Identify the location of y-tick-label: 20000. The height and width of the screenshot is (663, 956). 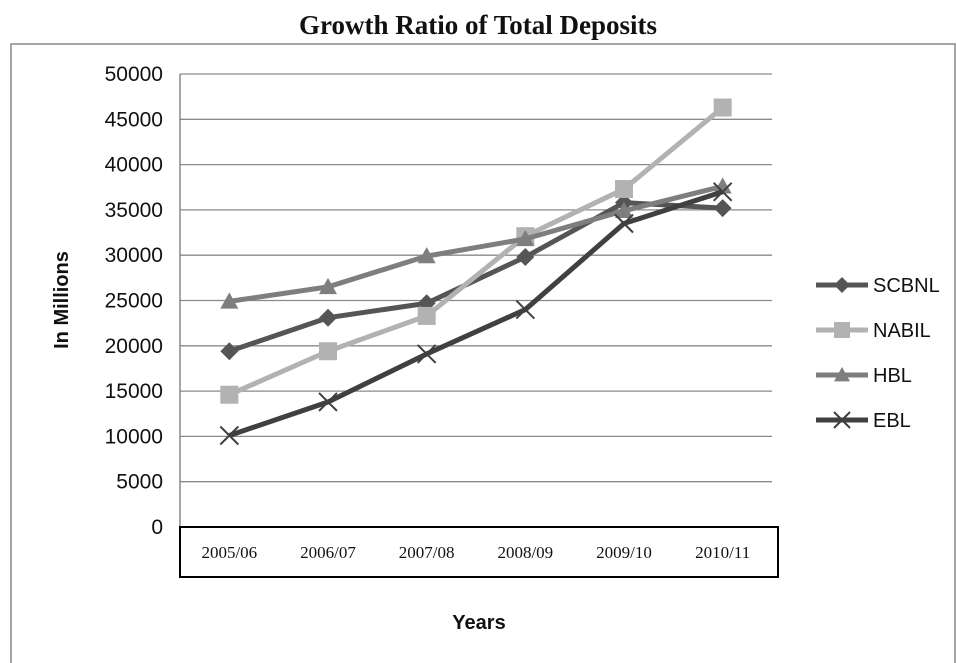
(134, 346).